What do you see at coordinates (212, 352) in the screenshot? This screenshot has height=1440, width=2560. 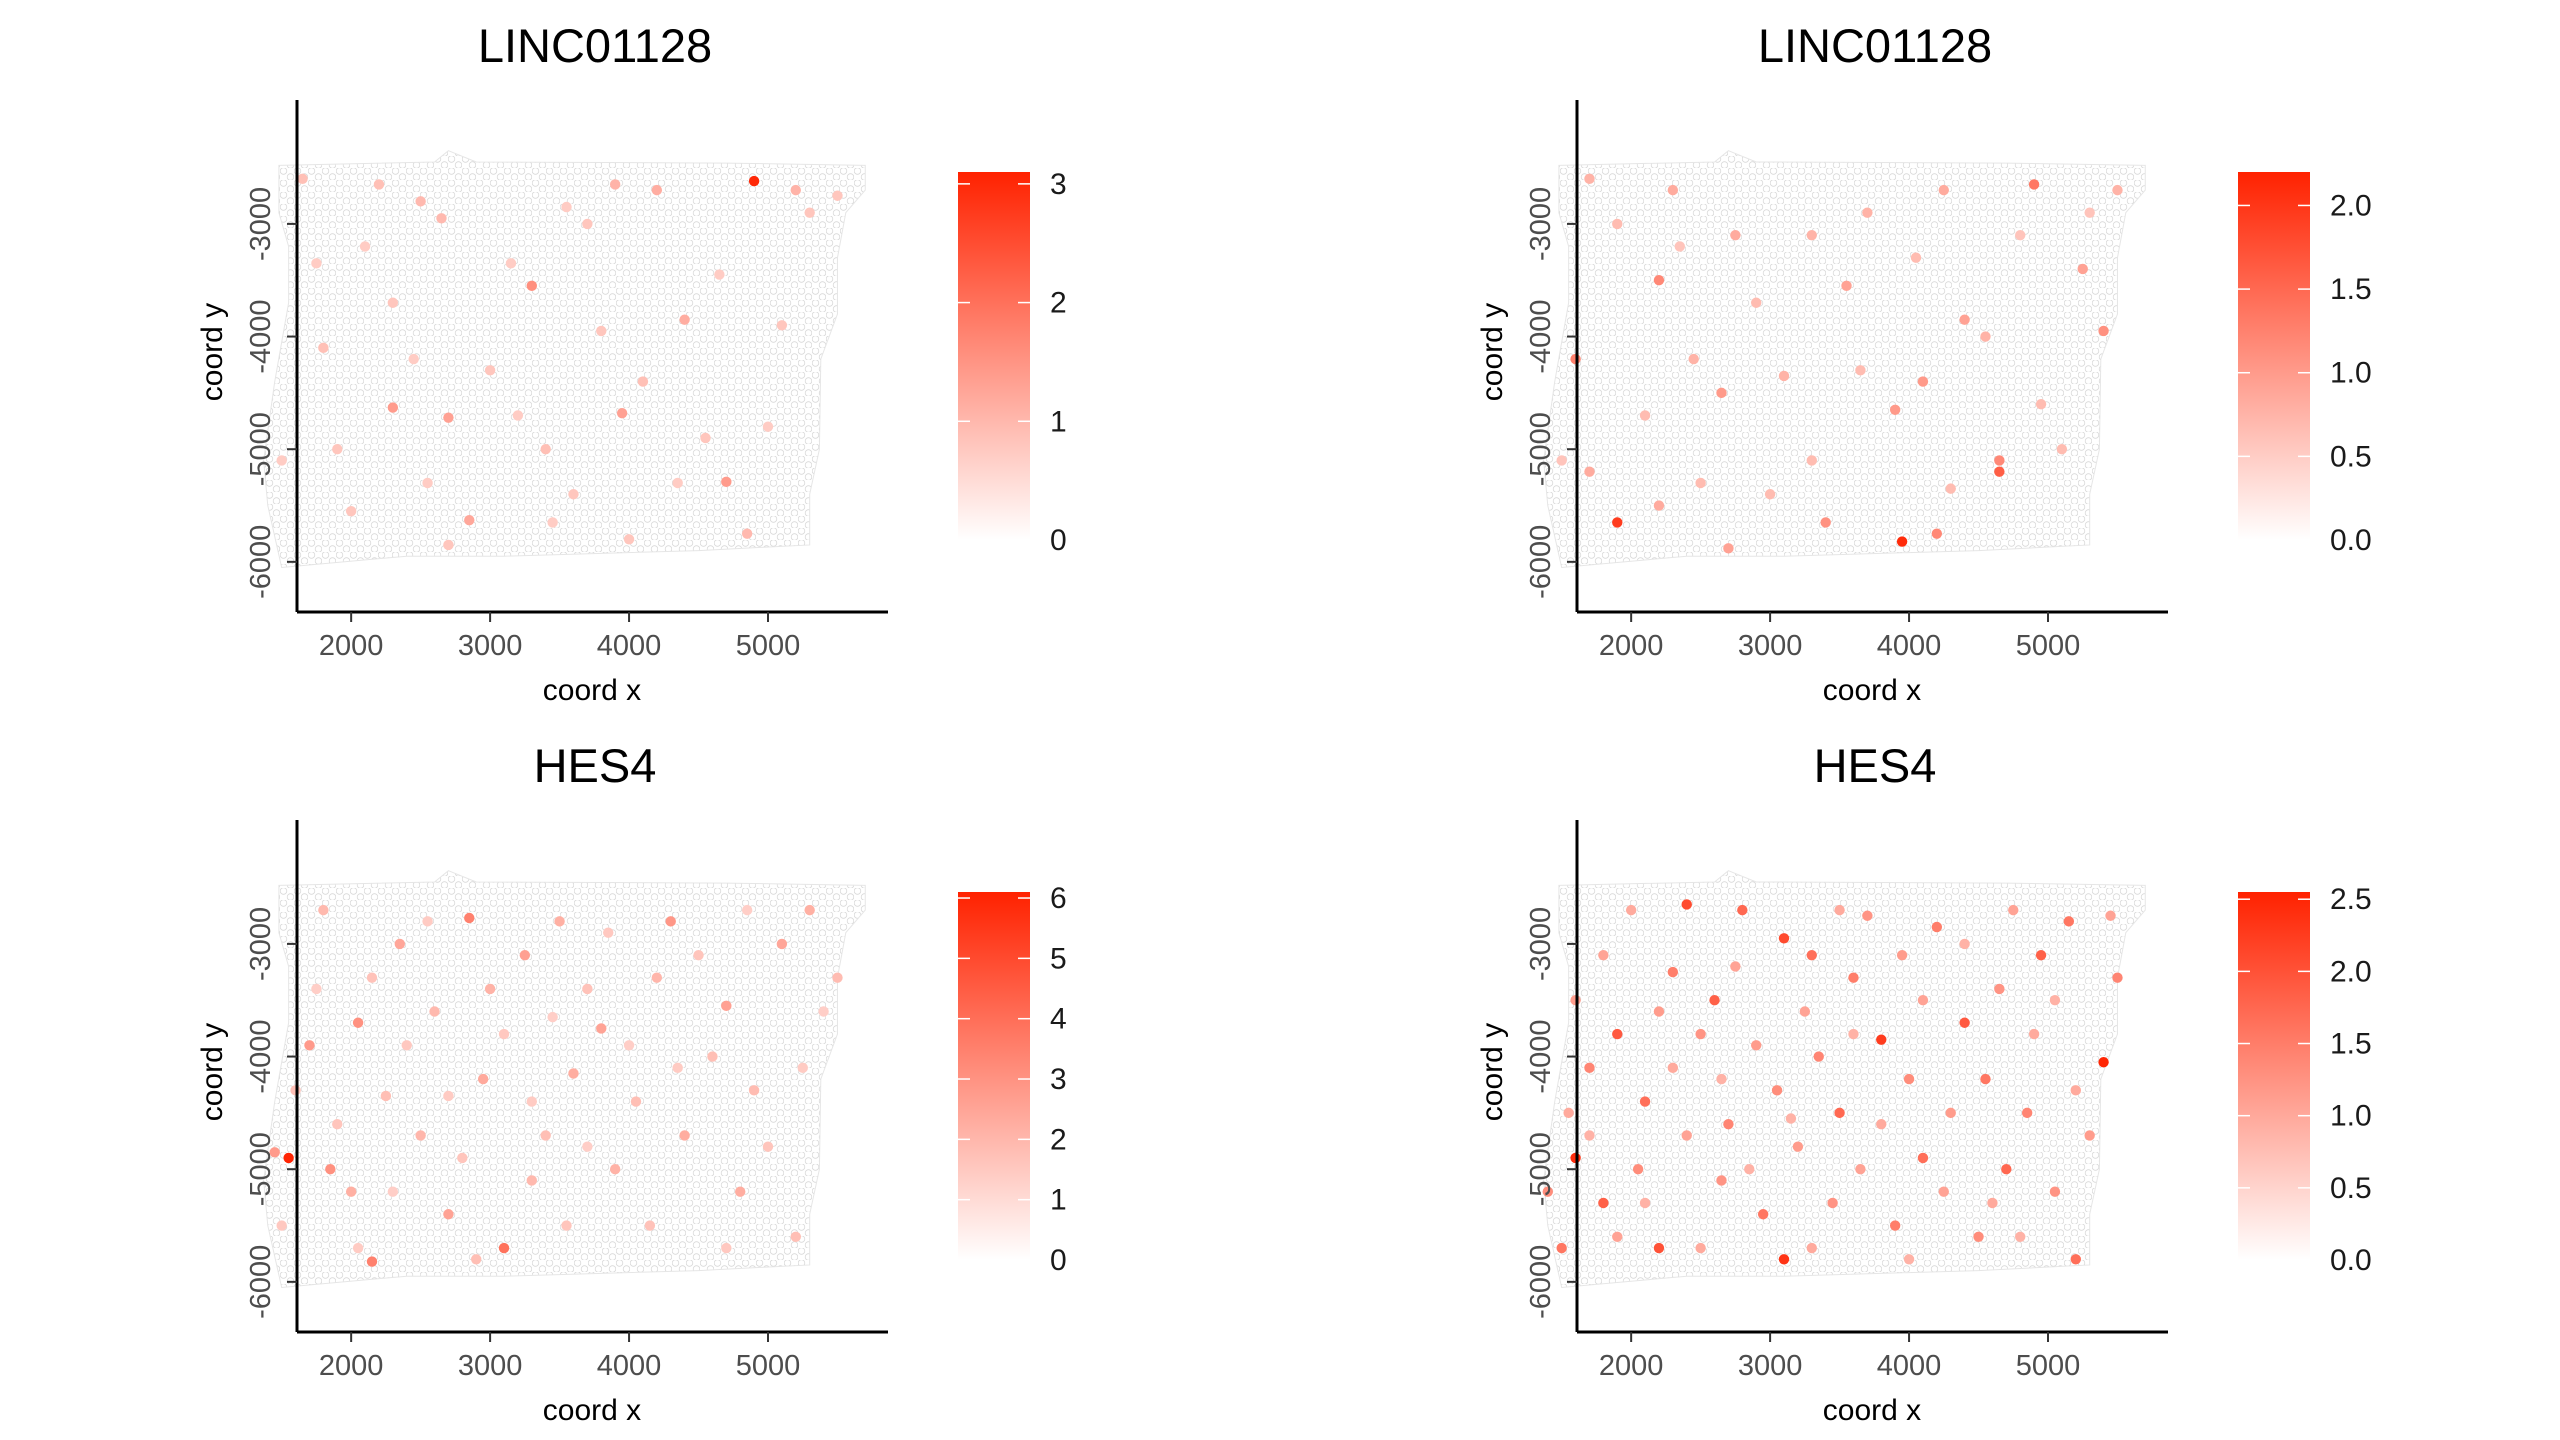 I see `y-axis-label: coord y` at bounding box center [212, 352].